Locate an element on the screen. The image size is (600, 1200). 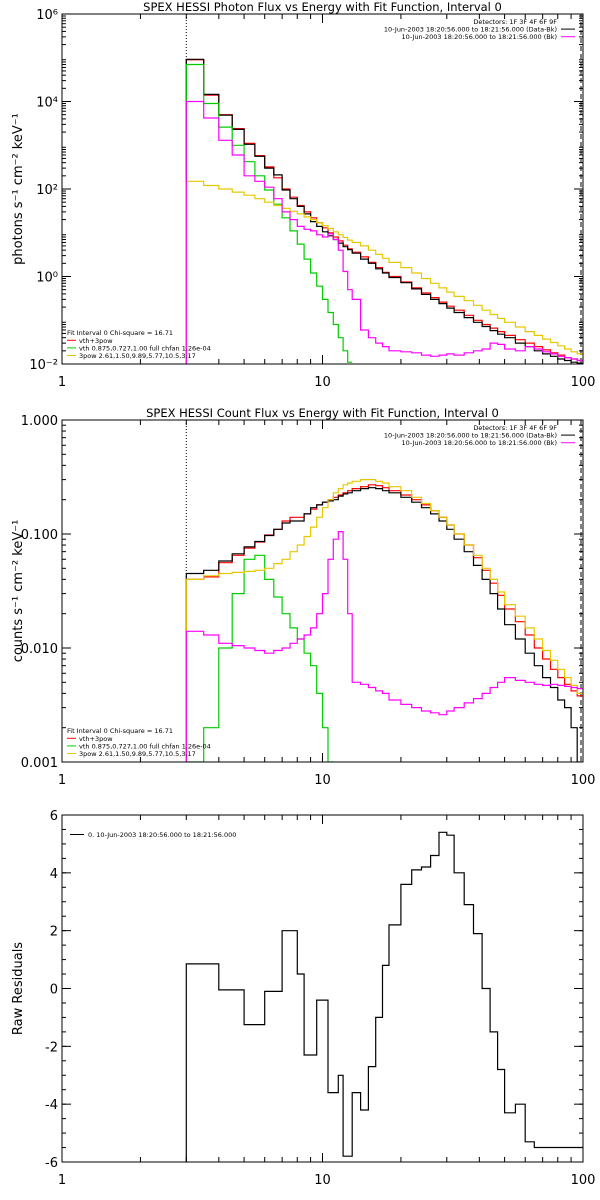
y-tick-label: 10² is located at coordinates (47, 190).